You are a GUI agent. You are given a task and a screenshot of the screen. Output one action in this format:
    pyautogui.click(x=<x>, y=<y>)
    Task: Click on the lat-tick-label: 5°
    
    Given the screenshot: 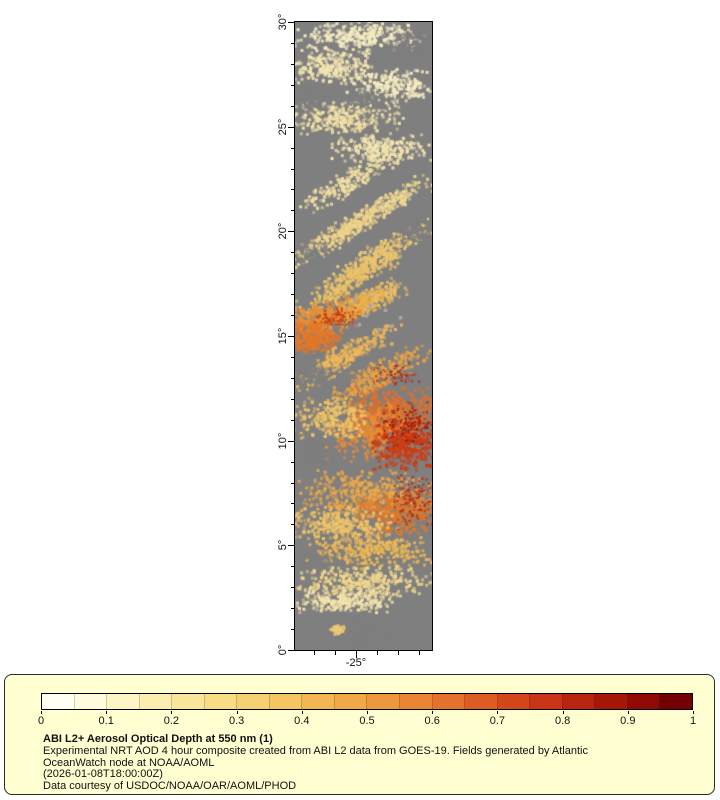 What is the action you would take?
    pyautogui.click(x=283, y=545)
    